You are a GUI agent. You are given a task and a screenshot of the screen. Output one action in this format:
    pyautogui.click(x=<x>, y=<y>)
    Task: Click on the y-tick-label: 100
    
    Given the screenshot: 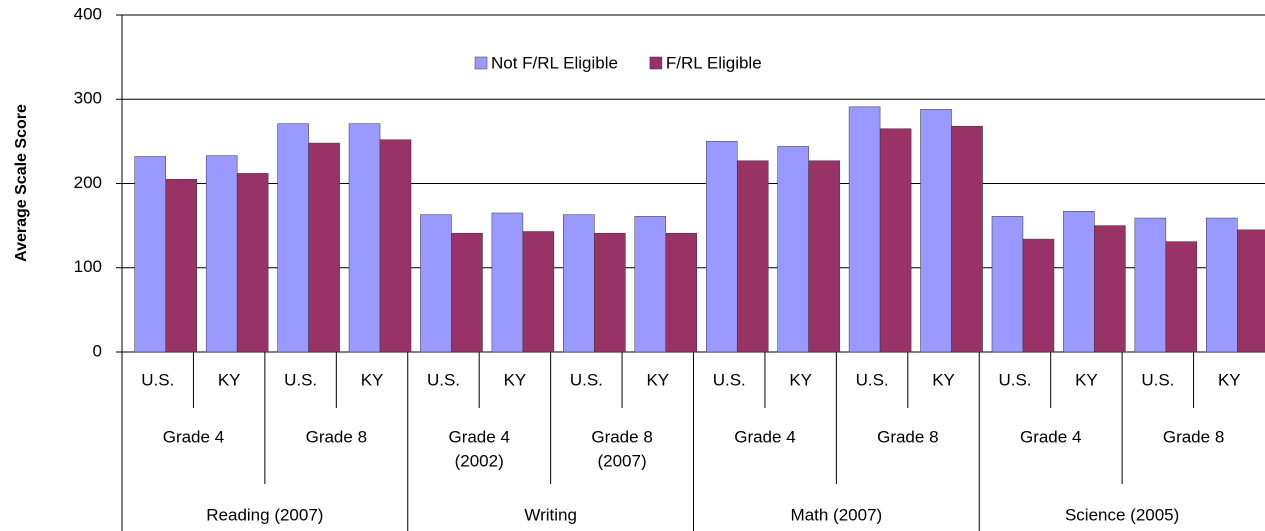 What is the action you would take?
    pyautogui.click(x=88, y=266)
    